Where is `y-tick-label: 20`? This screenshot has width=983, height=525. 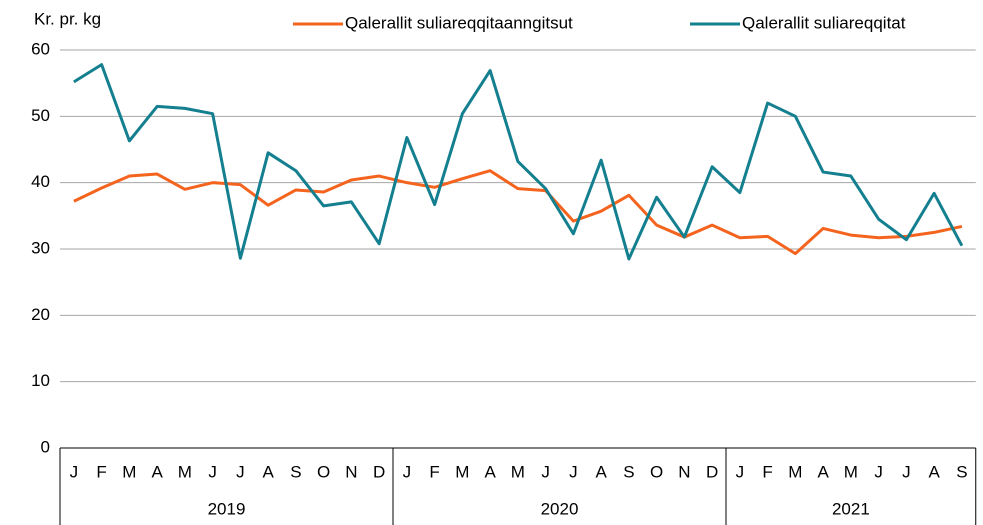
y-tick-label: 20 is located at coordinates (40, 314).